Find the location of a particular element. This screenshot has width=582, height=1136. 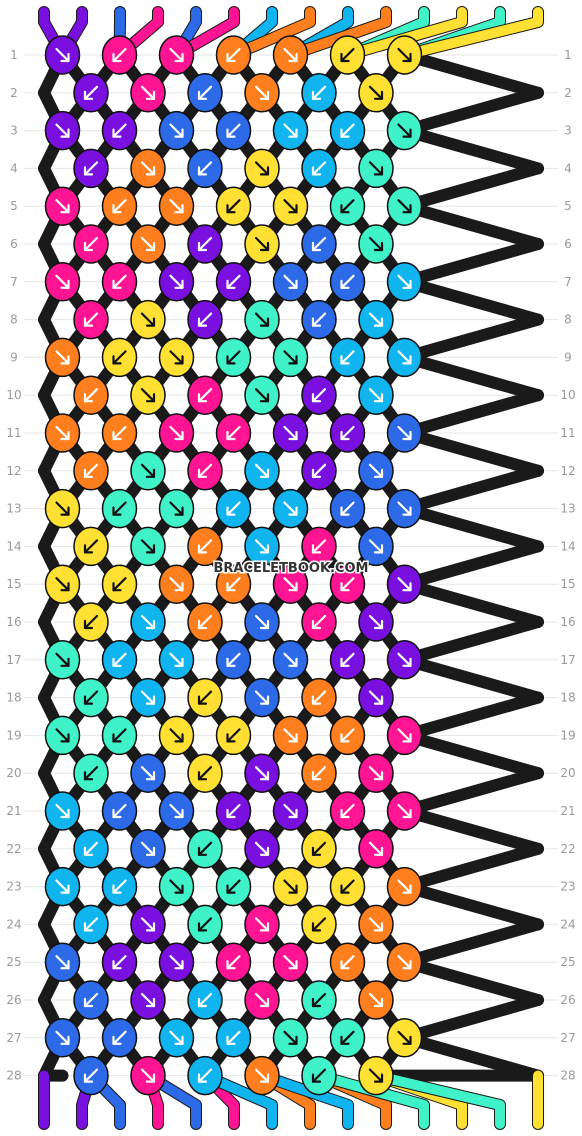

row-label-left: 6 is located at coordinates (14, 244).